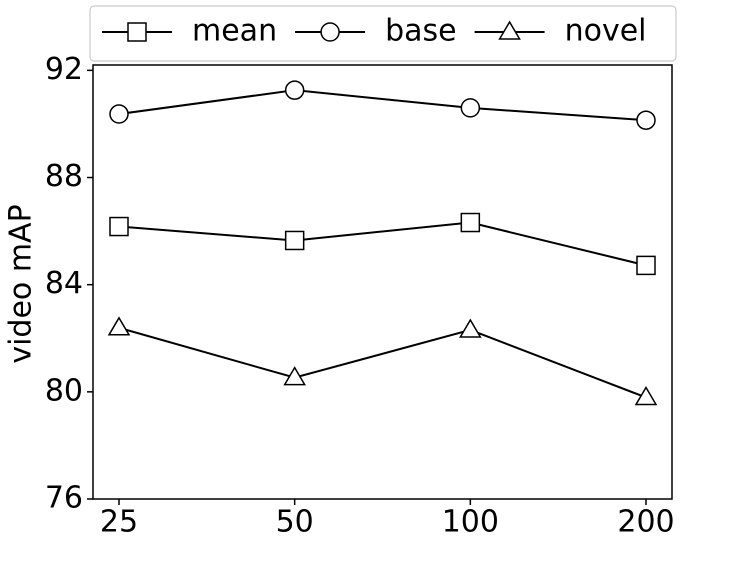 This screenshot has width=747, height=561. I want to click on y-tick-label: 84, so click(64, 283).